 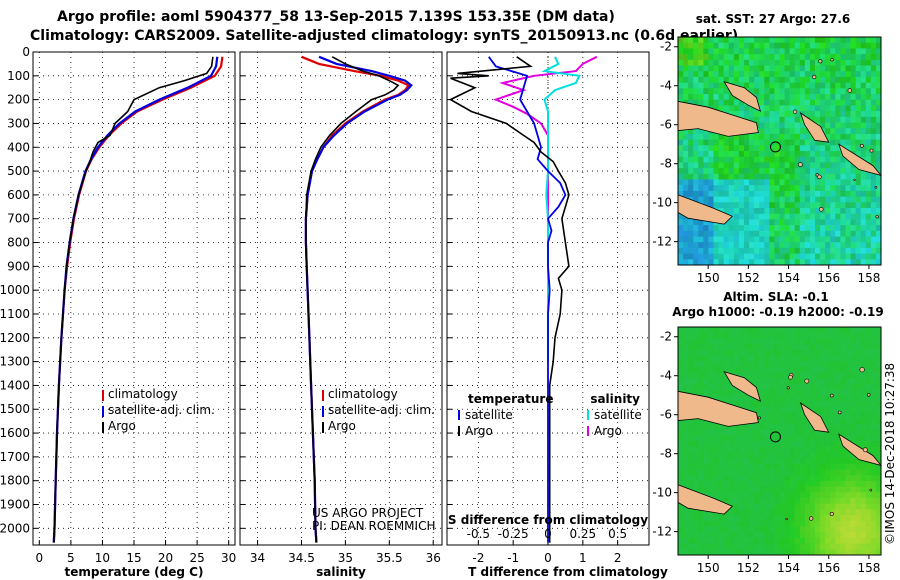 I want to click on series-line-s-satellite, so click(x=561, y=209).